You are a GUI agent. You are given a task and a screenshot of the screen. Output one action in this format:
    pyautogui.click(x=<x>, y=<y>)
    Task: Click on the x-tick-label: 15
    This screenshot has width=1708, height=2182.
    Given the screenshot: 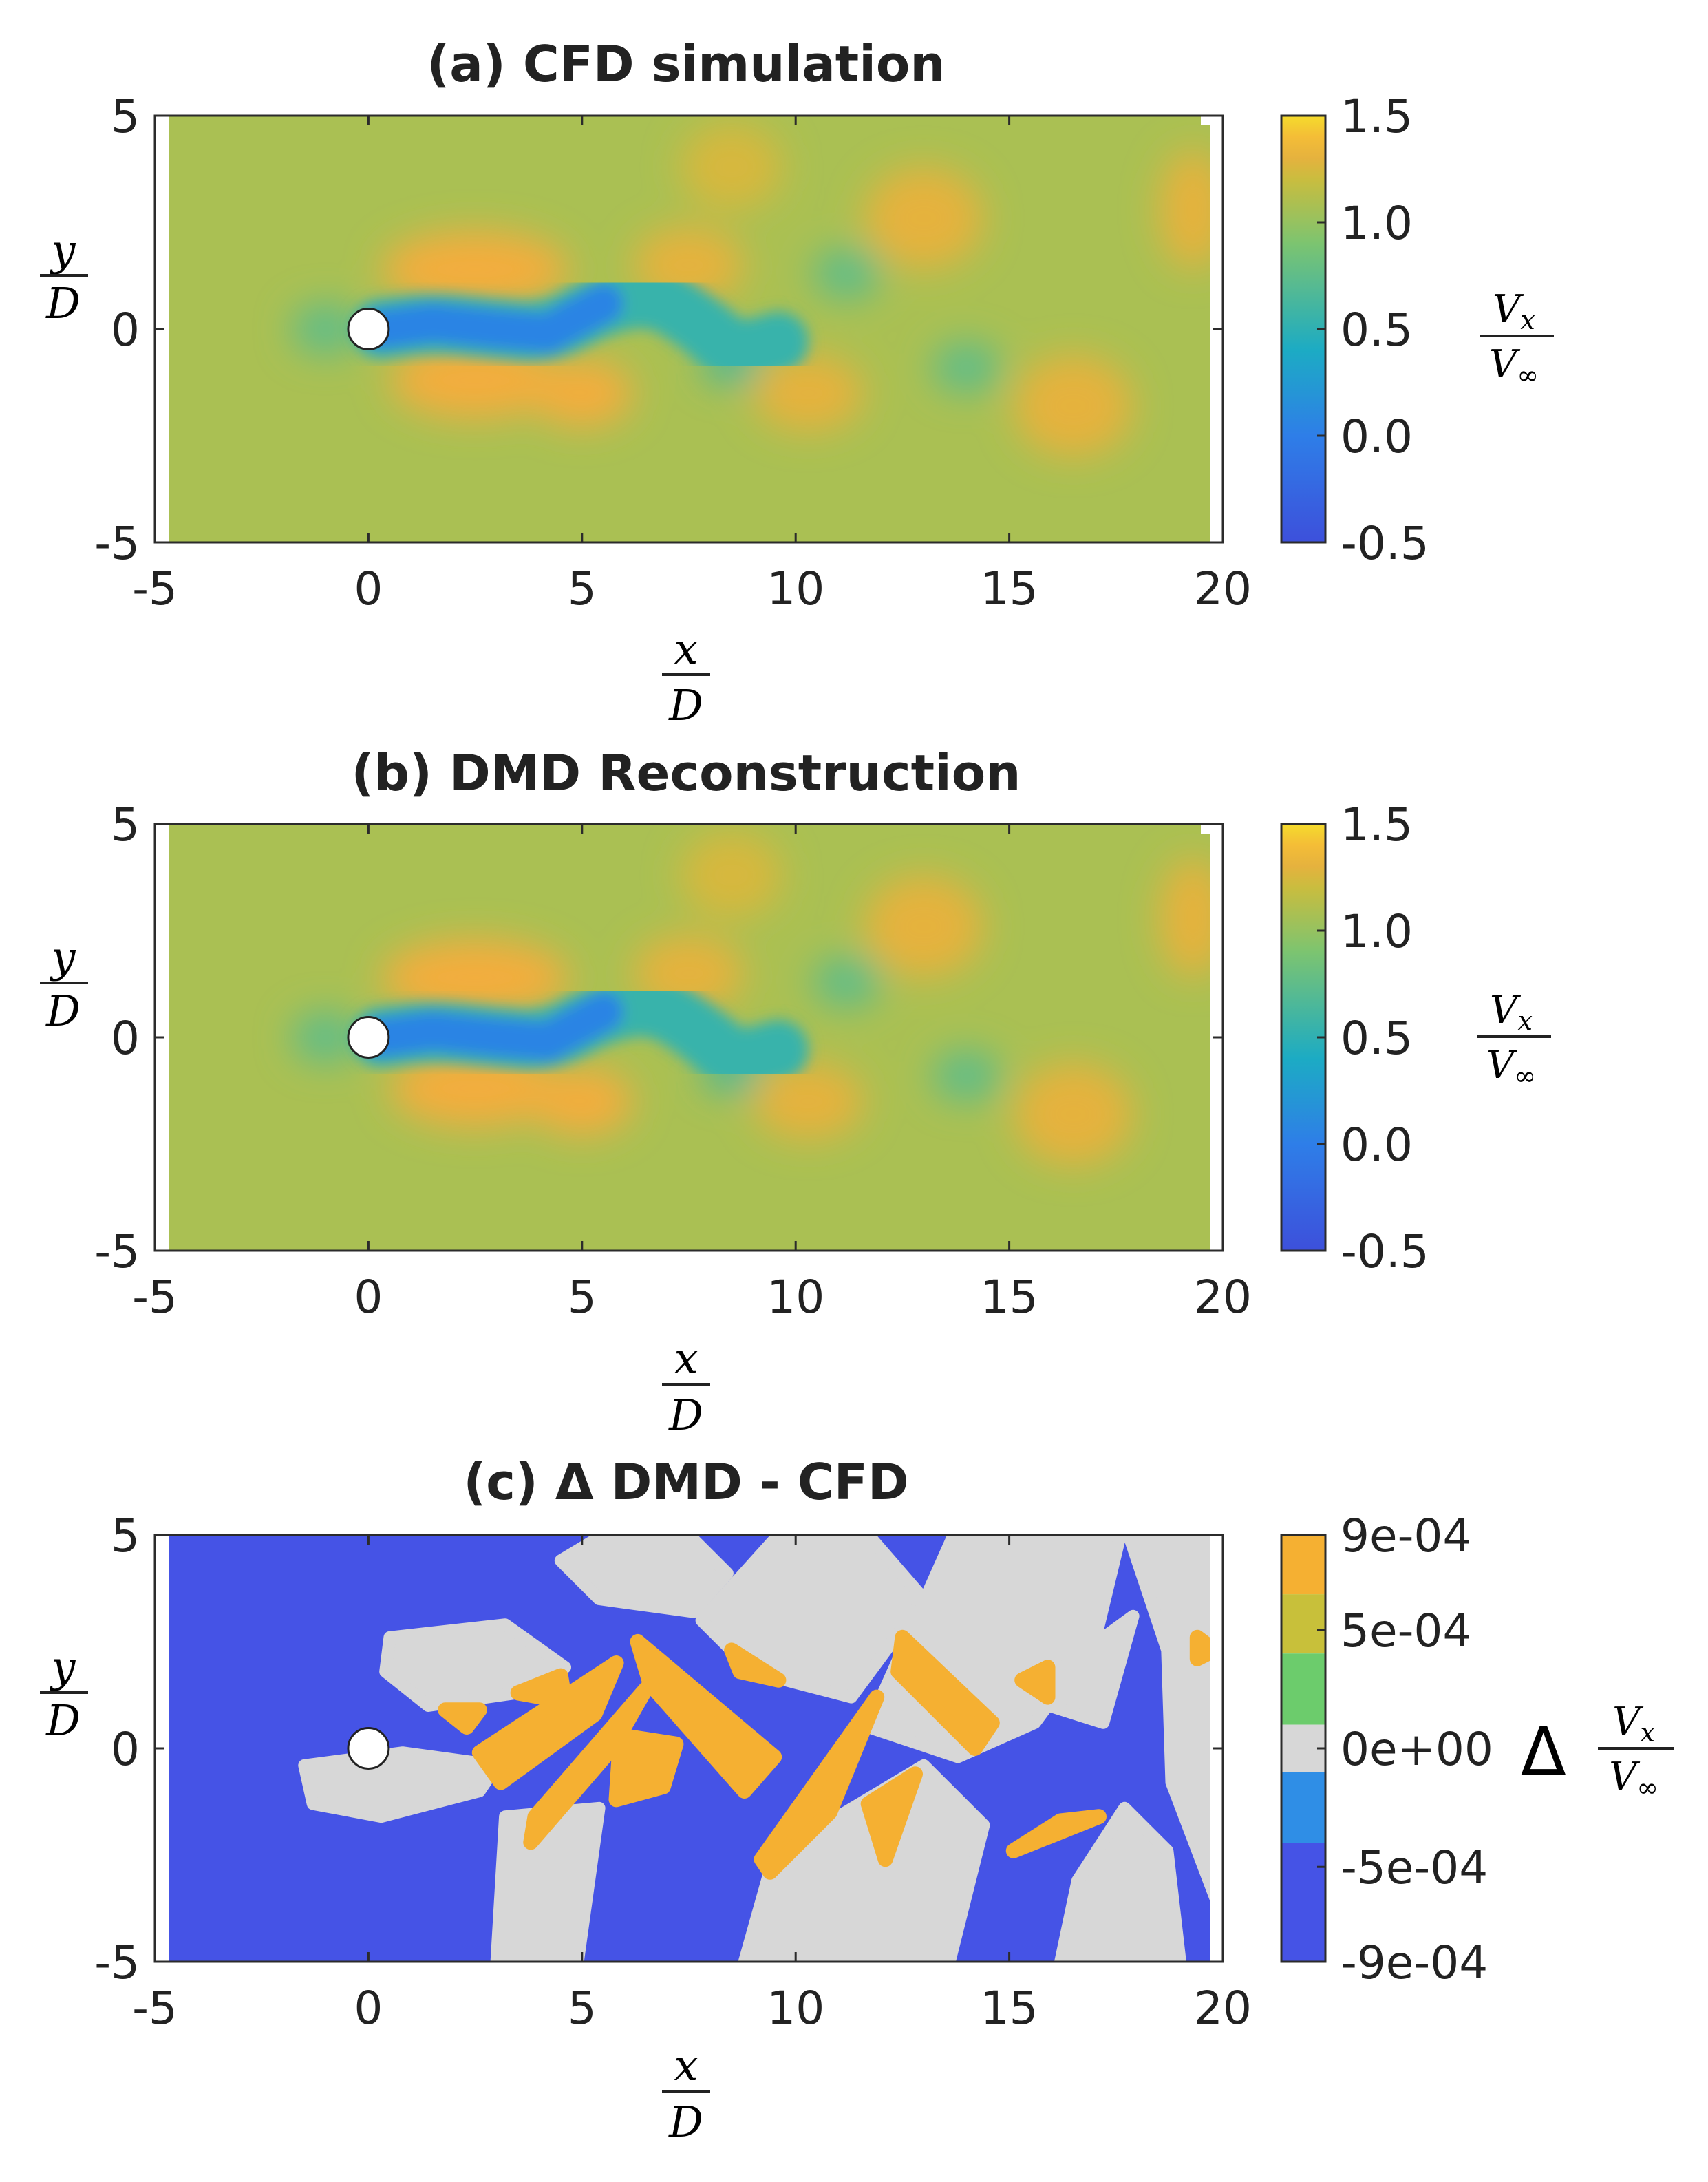 What is the action you would take?
    pyautogui.click(x=1009, y=1297)
    